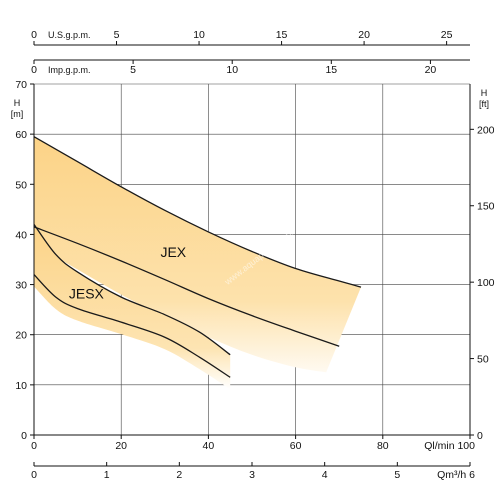 The width and height of the screenshot is (500, 500). Describe the element at coordinates (87, 294) in the screenshot. I see `series-label-jesx: JESX` at that location.